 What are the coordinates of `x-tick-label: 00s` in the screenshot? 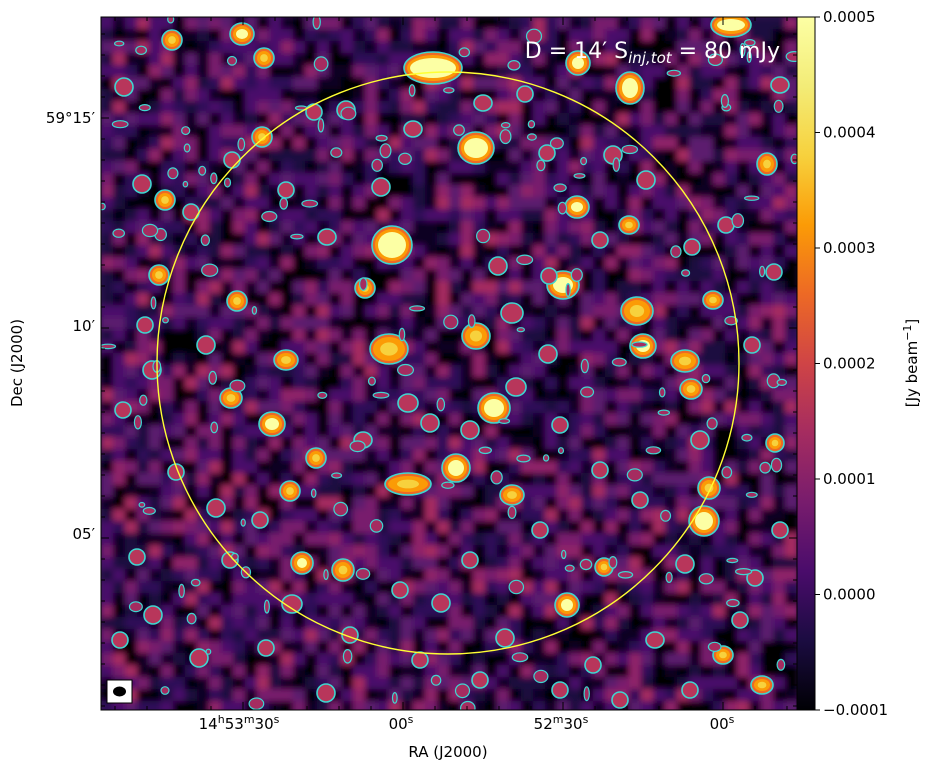 It's located at (722, 723).